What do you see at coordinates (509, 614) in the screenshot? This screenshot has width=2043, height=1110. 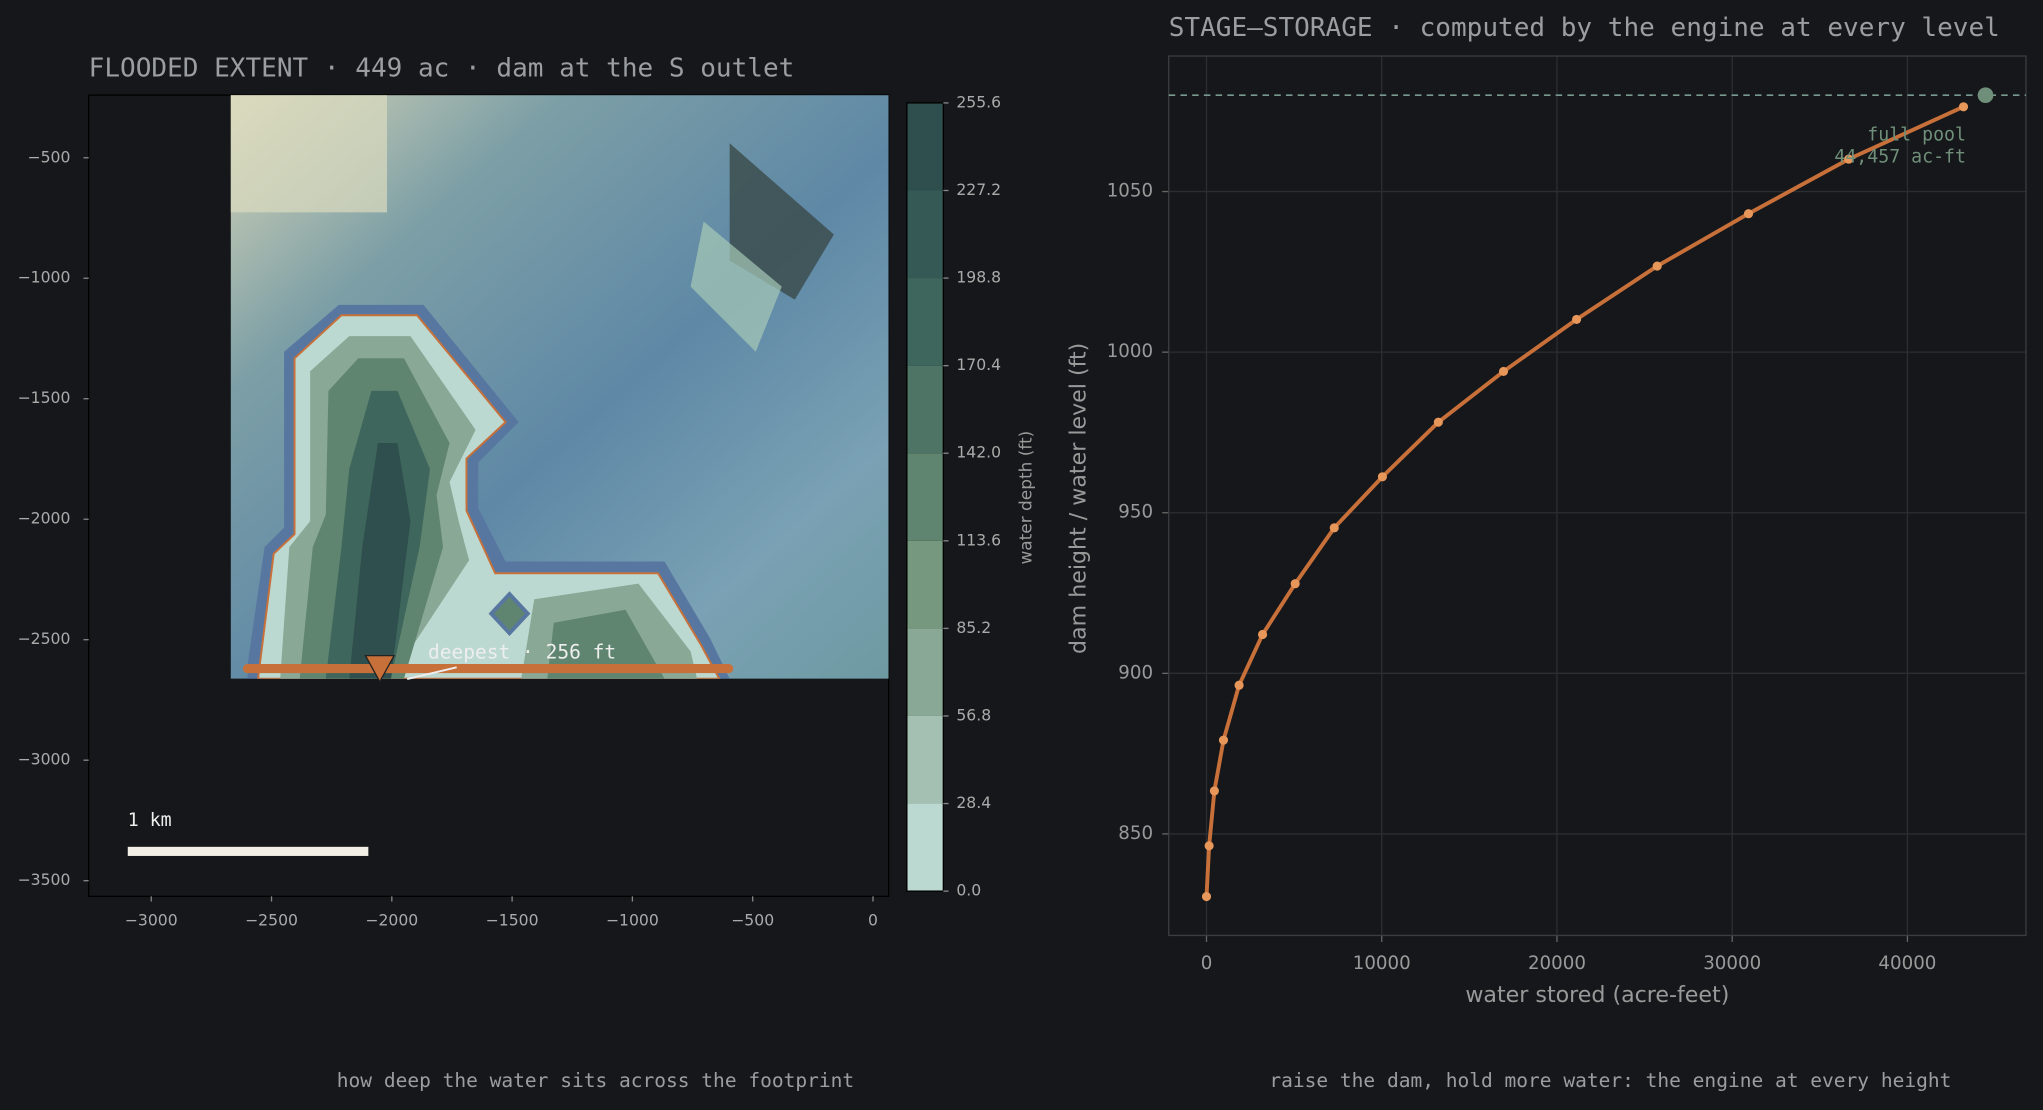 I see `island` at bounding box center [509, 614].